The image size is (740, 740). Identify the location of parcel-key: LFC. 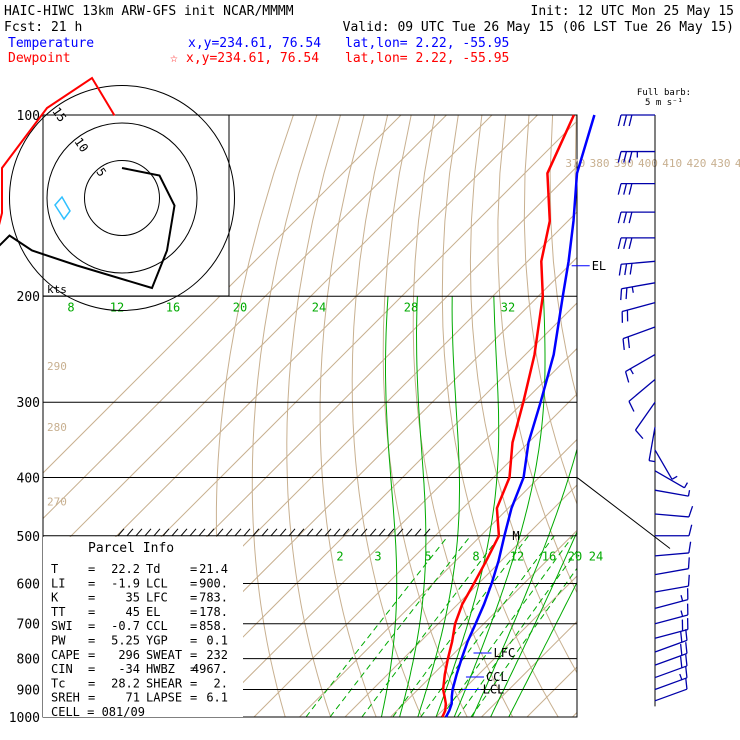
(157, 598).